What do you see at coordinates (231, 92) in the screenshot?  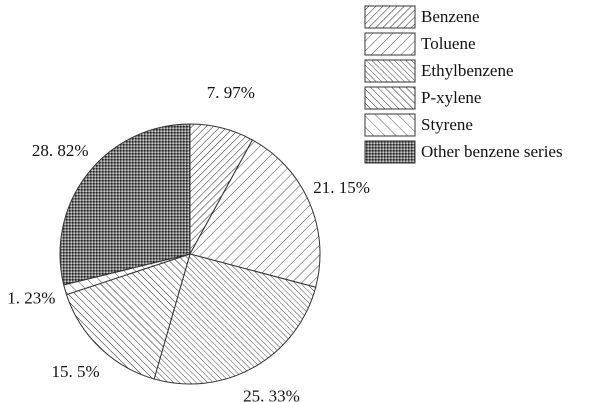 I see `data-label: 7. 97%` at bounding box center [231, 92].